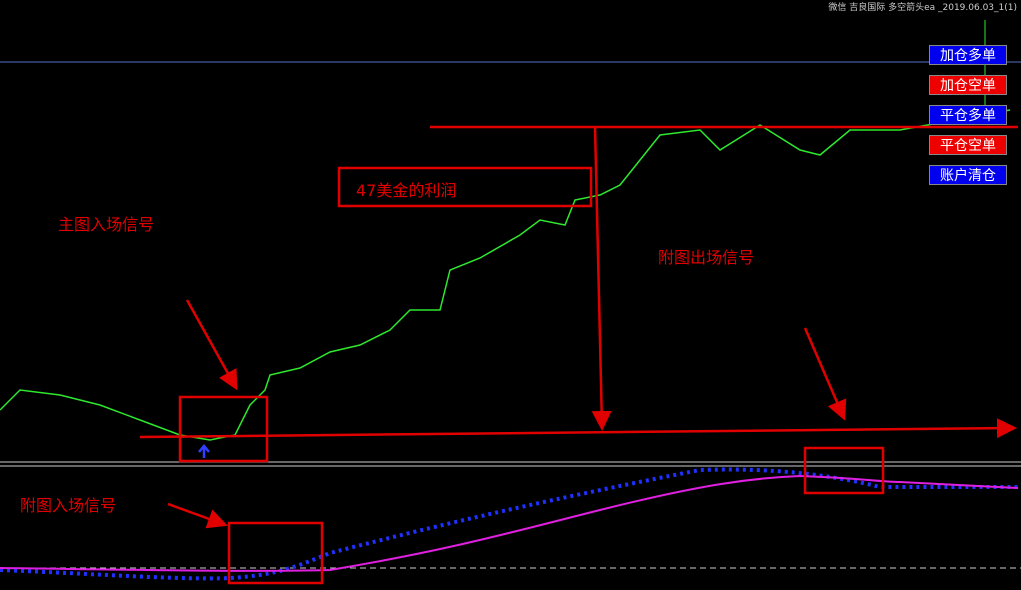  What do you see at coordinates (968, 85) in the screenshot?
I see `button: 加仓空单` at bounding box center [968, 85].